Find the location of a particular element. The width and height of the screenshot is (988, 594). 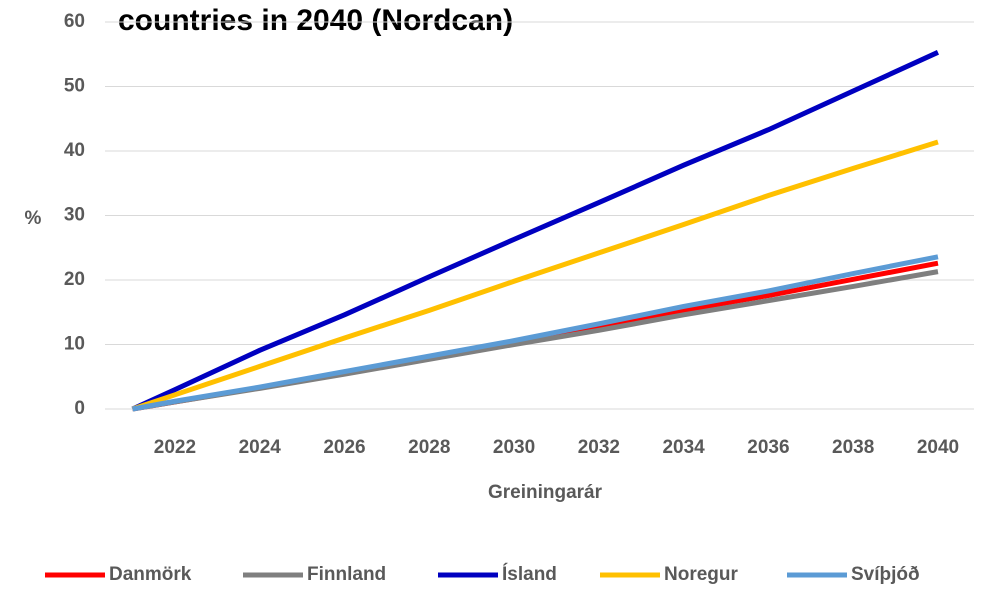

legend-label: Ísland is located at coordinates (529, 574).